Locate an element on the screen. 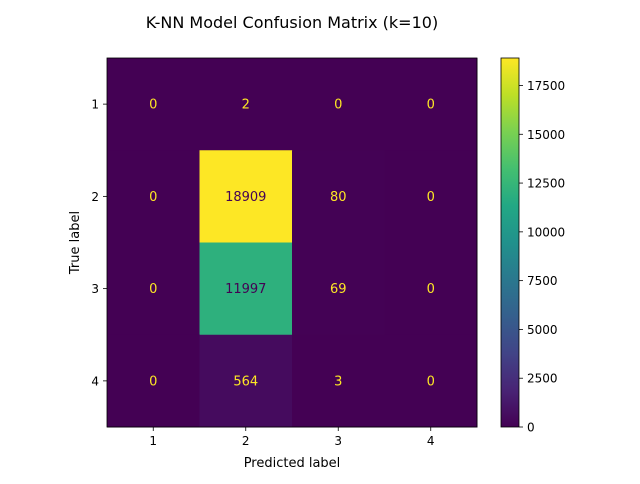  colorbar is located at coordinates (510, 242).